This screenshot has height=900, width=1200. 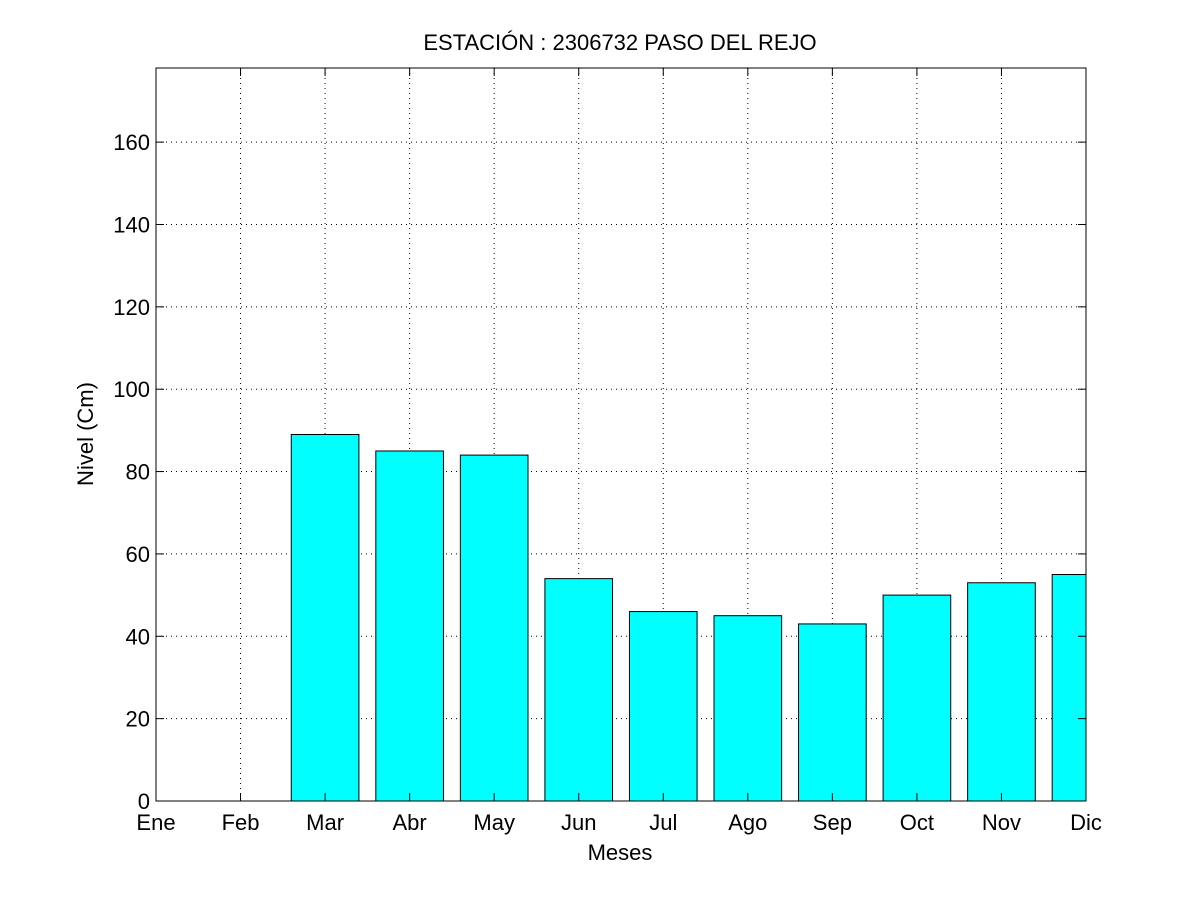 I want to click on y-tick-labels: 0 20 40 60 80 100 120 140 160, so click(x=131, y=472).